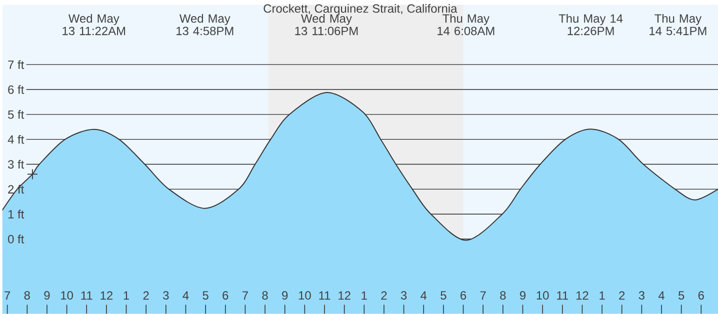 This screenshot has height=314, width=718. What do you see at coordinates (590, 25) in the screenshot?
I see `annotation: Thu May 14 12:26PM` at bounding box center [590, 25].